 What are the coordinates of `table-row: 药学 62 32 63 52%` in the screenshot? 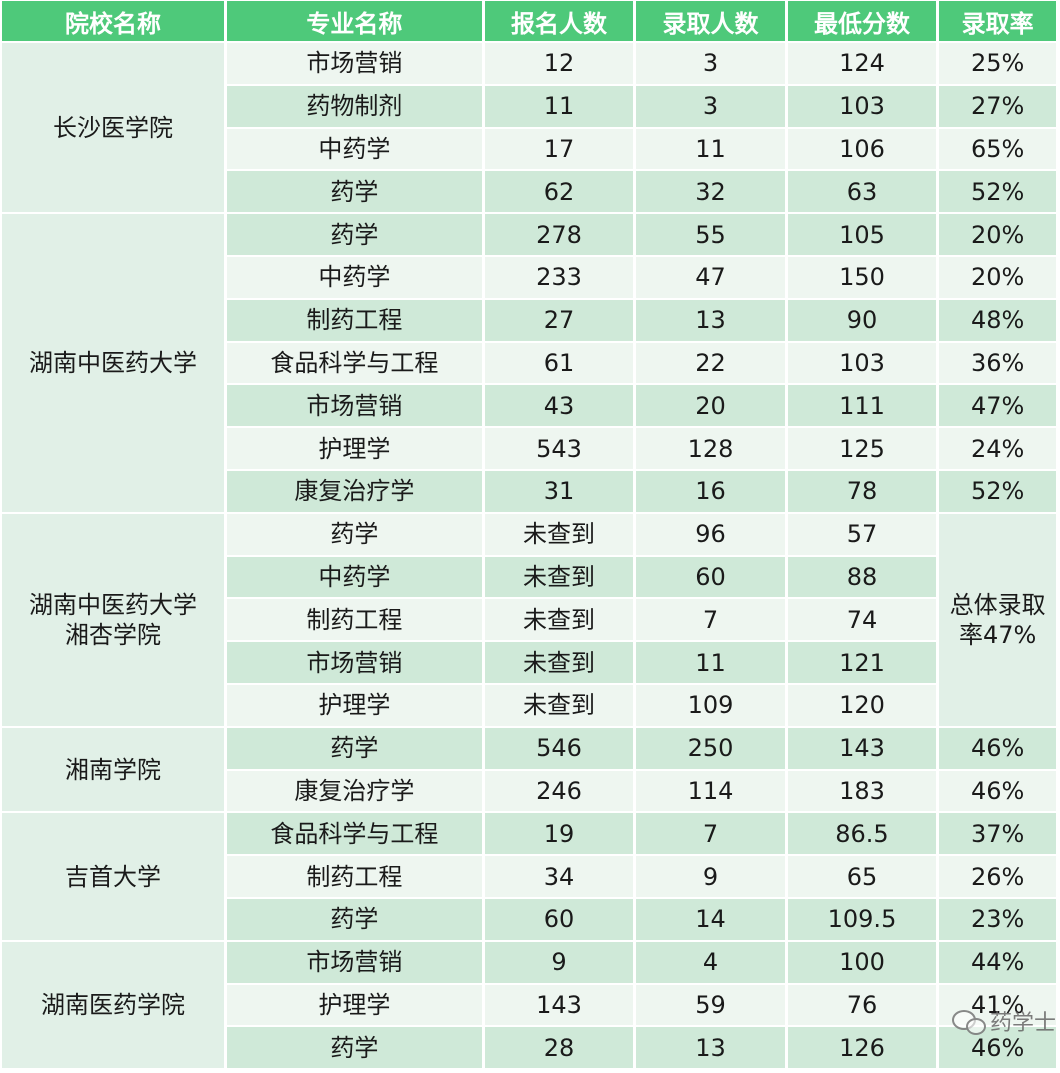 It's located at (529, 192).